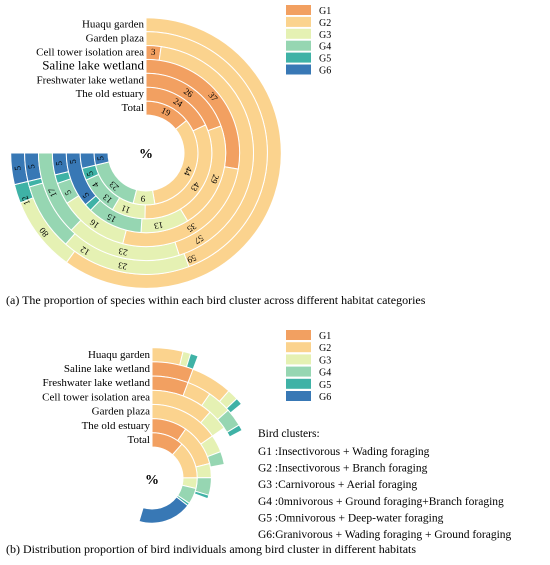 This screenshot has height=565, width=550. What do you see at coordinates (188, 171) in the screenshot?
I see `value-label-total: 44` at bounding box center [188, 171].